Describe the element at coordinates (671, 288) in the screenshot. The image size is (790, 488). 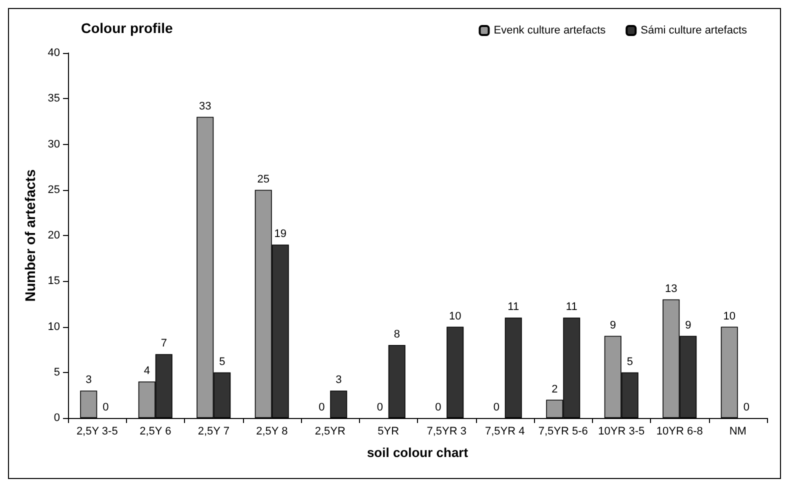
I see `data-label: 13` at that location.